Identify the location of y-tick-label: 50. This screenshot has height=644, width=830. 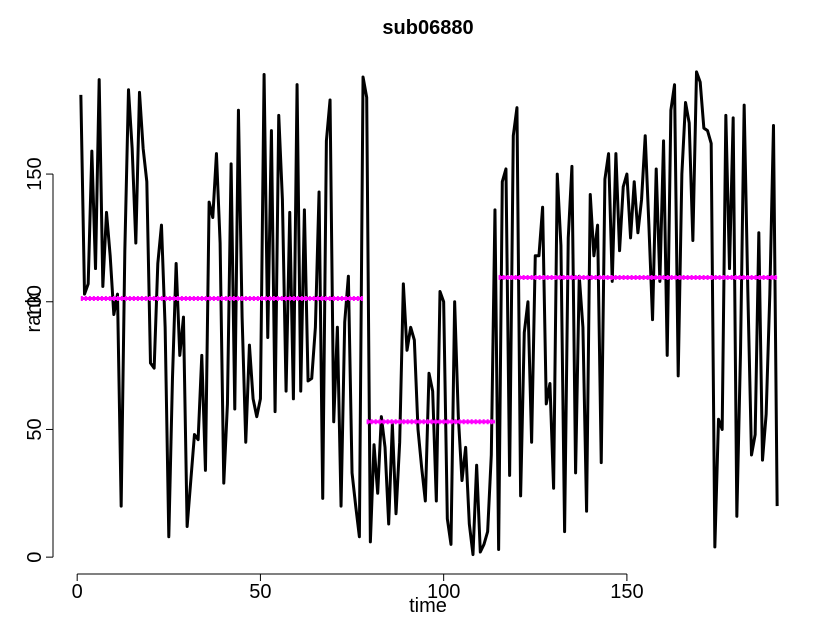
(35, 429).